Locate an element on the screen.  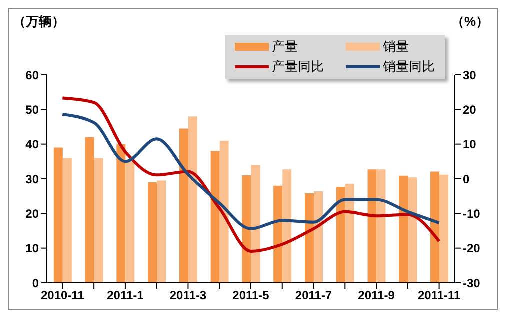
y2-tick-label: 30 is located at coordinates (470, 75).